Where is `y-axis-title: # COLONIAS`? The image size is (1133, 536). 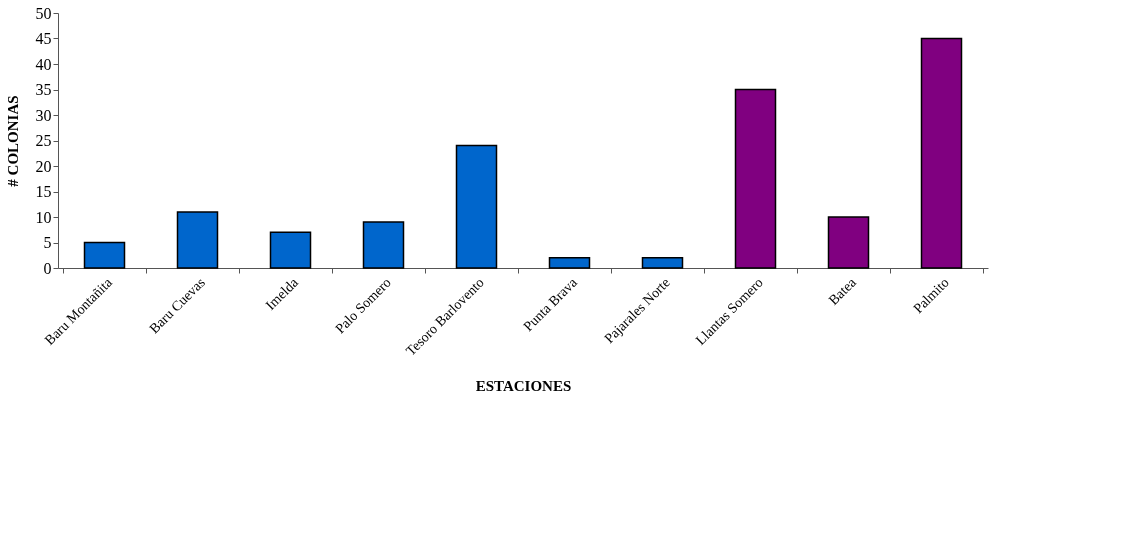
y-axis-title: # COLONIAS is located at coordinates (12, 141).